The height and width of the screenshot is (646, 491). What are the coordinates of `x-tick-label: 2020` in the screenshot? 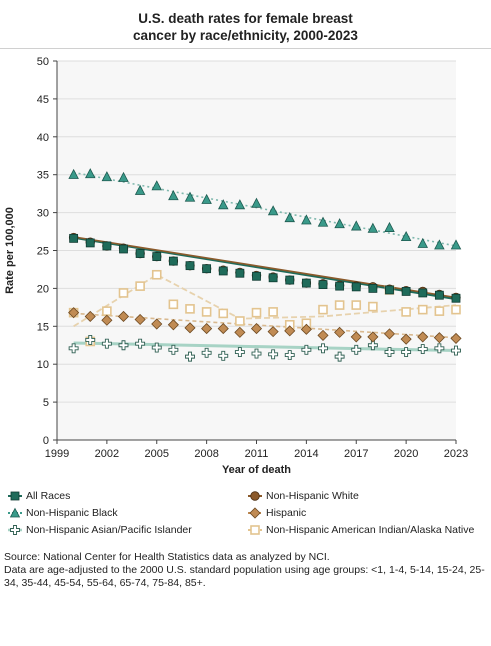 It's located at (406, 454).